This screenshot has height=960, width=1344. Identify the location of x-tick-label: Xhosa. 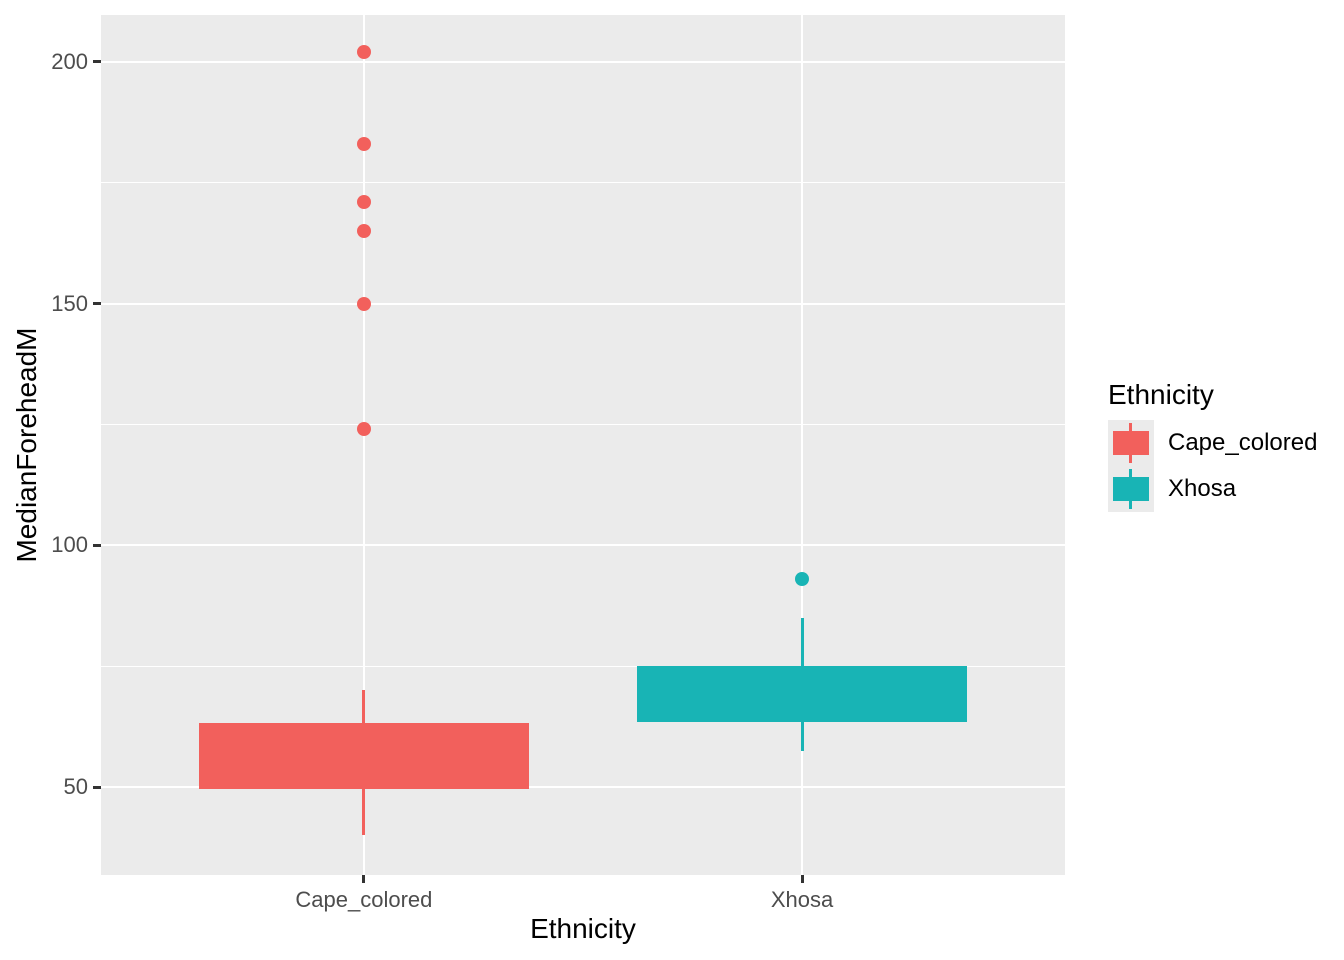
(802, 899).